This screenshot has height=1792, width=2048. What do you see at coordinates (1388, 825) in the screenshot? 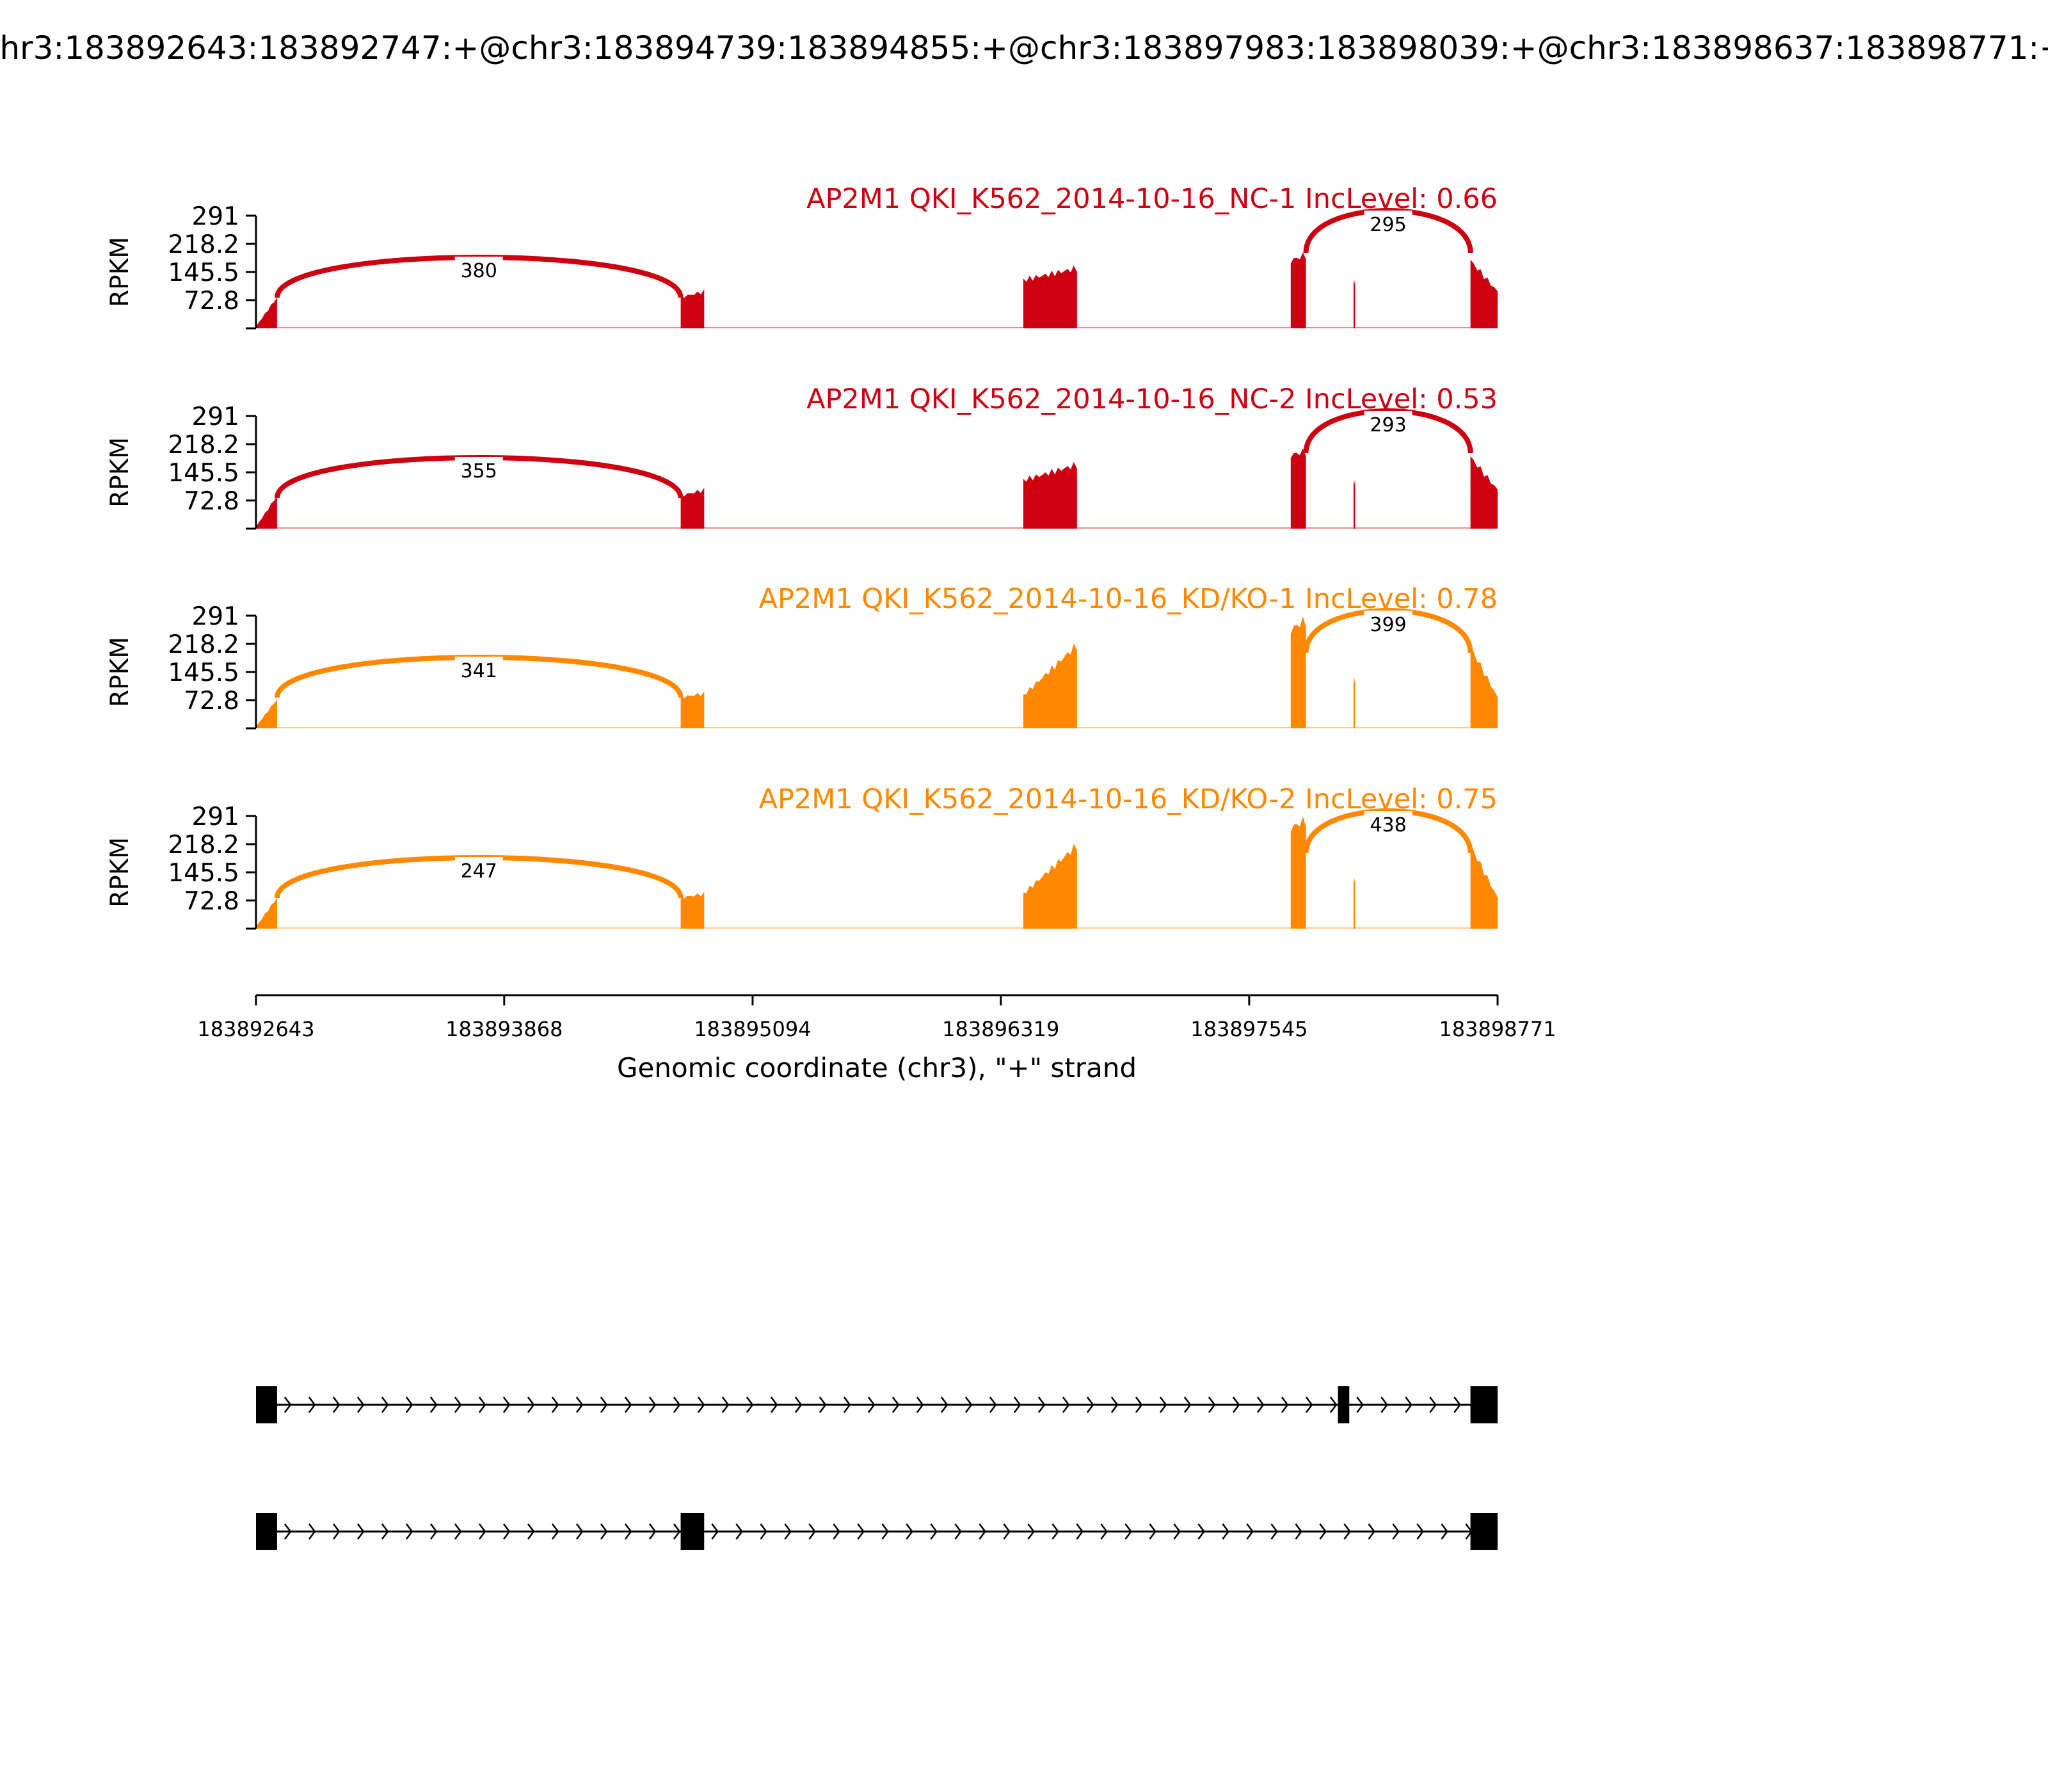
I see `junction-label: 438` at bounding box center [1388, 825].